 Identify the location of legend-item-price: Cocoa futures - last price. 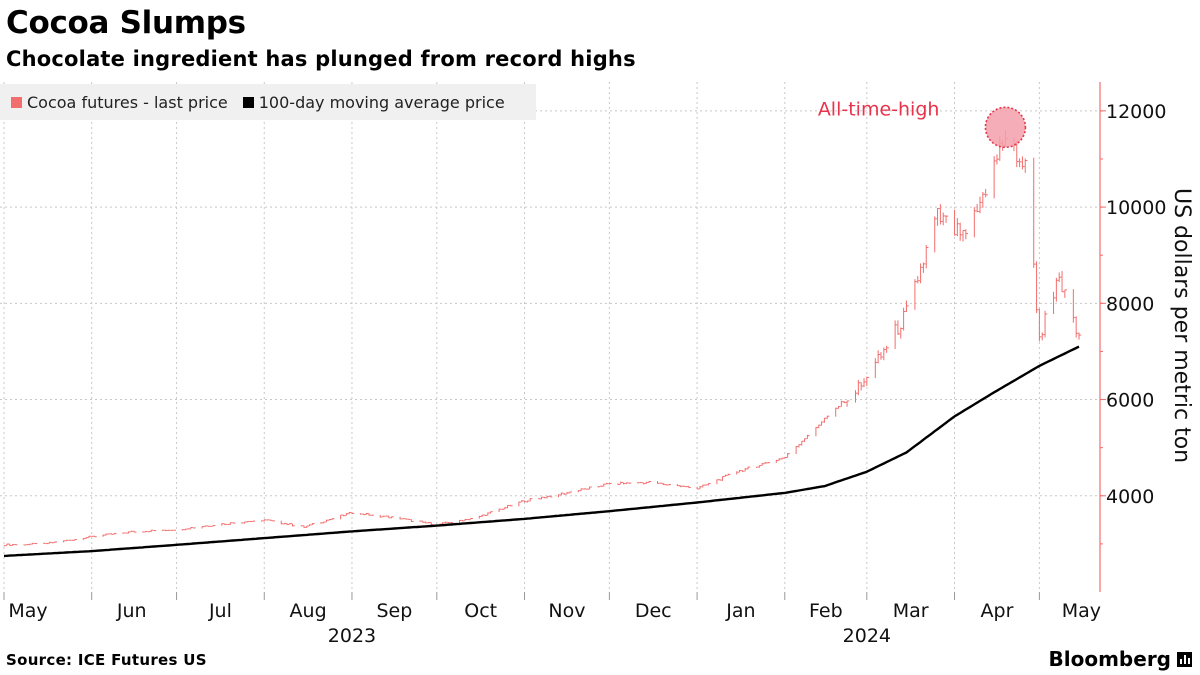
(119, 102).